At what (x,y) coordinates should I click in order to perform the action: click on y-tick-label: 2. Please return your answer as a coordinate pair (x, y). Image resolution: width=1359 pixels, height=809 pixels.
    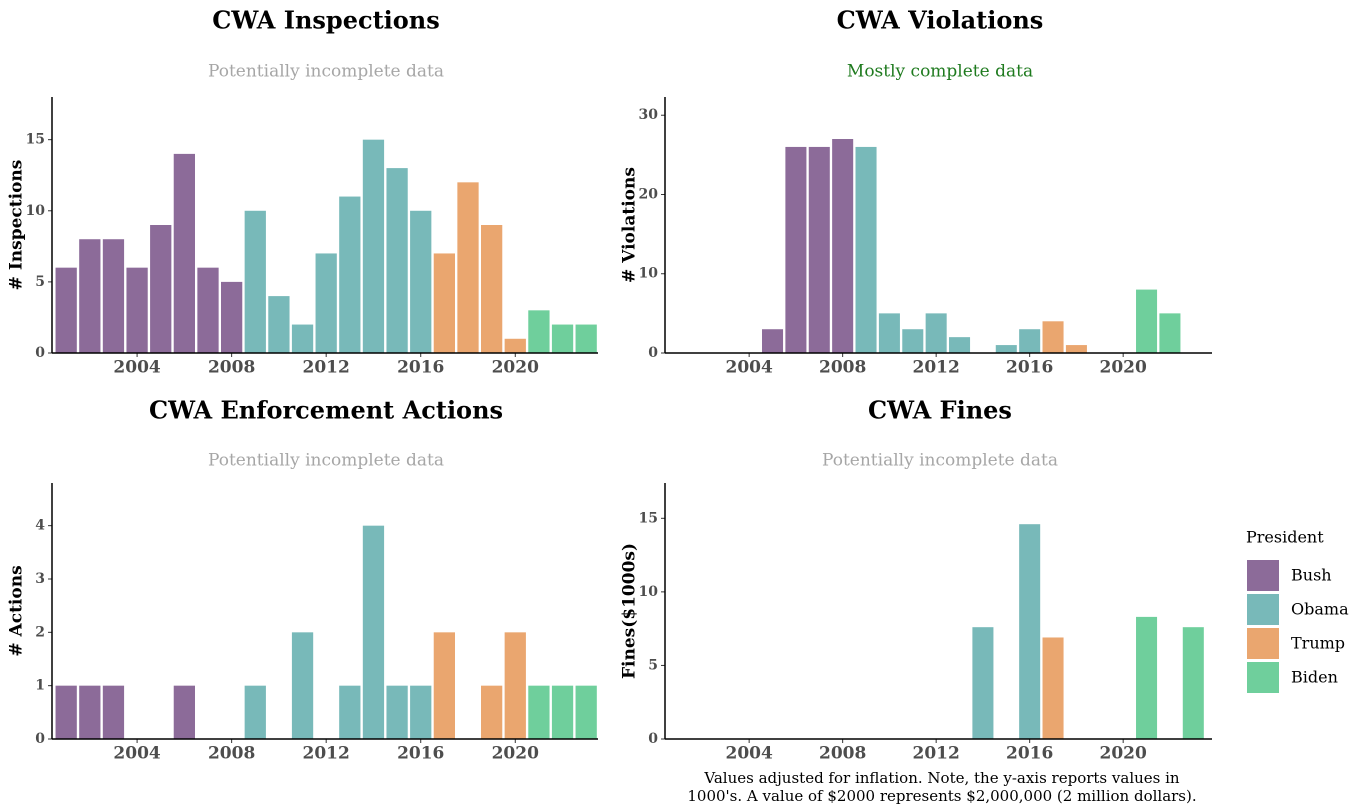
    Looking at the image, I should click on (40, 632).